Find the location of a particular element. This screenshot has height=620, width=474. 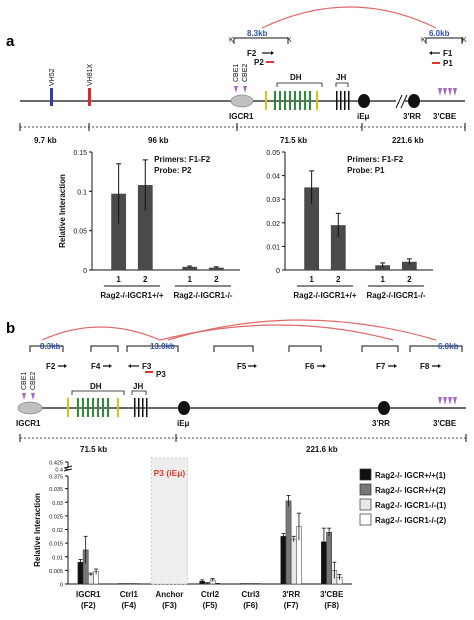

distance-label: 9.7 kb is located at coordinates (45, 140).